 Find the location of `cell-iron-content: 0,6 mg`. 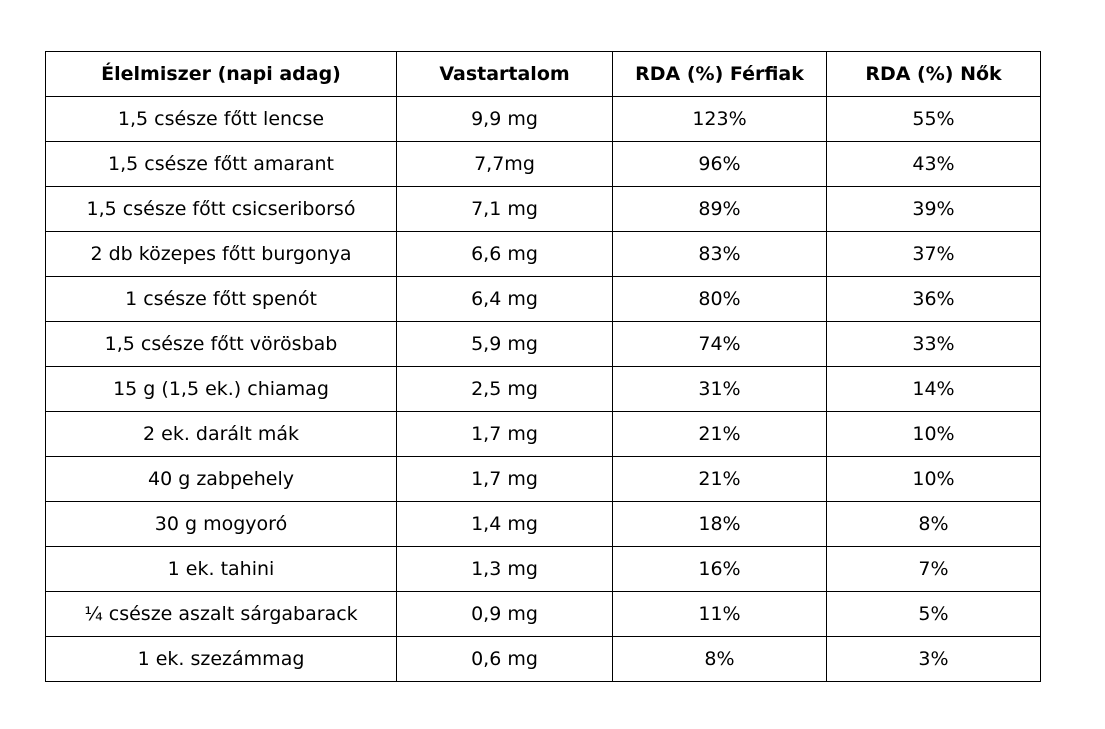

cell-iron-content: 0,6 mg is located at coordinates (504, 659).